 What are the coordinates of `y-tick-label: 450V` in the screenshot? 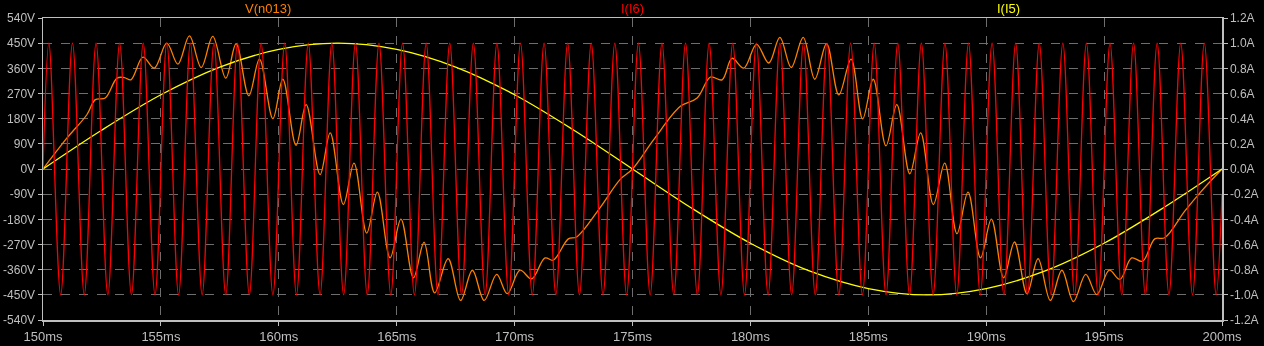 It's located at (21, 43).